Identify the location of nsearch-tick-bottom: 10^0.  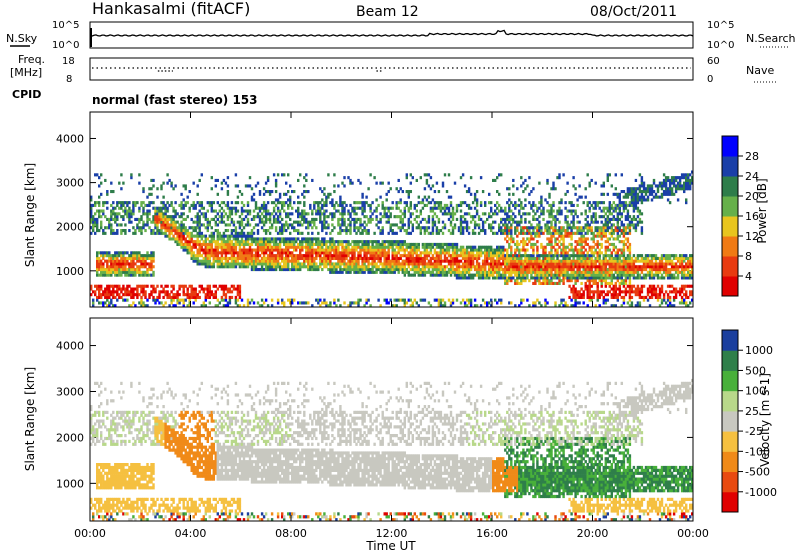
(720, 45).